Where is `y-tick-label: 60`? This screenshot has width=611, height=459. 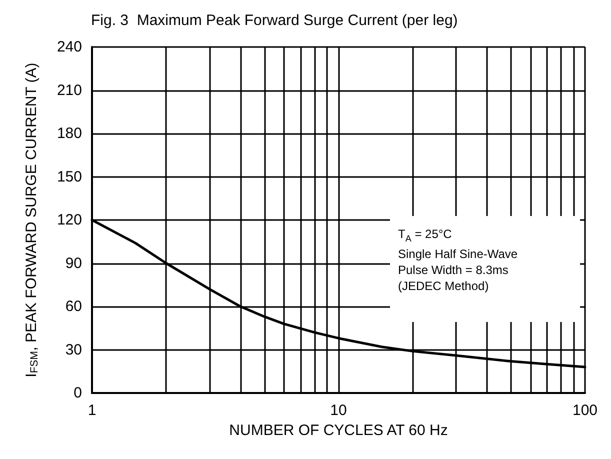
y-tick-label: 60 is located at coordinates (73, 306).